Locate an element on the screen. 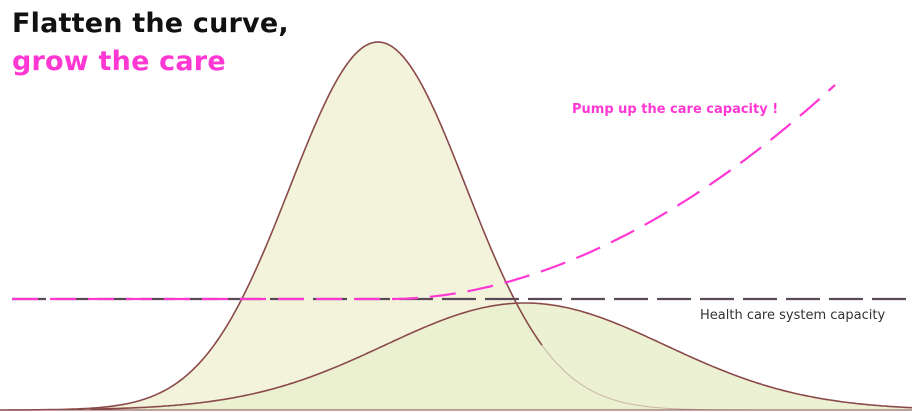 The image size is (912, 412). capacity-annotation: Health care system capacity is located at coordinates (793, 315).